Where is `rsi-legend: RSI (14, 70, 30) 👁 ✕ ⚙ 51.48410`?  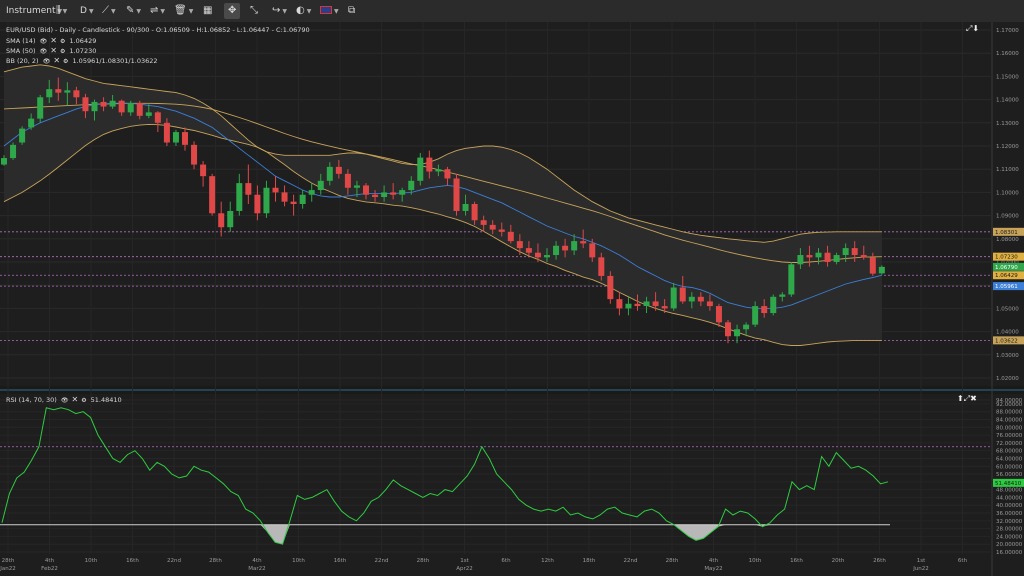
rsi-legend: RSI (14, 70, 30) 👁 ✕ ⚙ 51.48410 is located at coordinates (64, 399).